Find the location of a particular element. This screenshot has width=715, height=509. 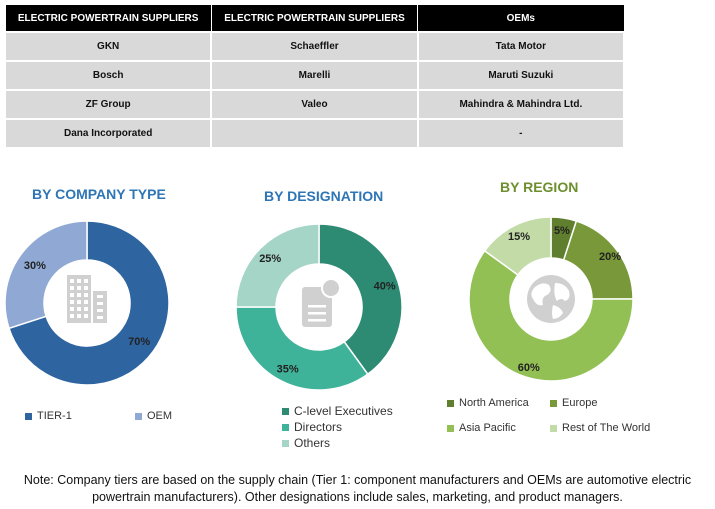

table-row: ZF Group Valeo Mahindra & Mahindra Ltd. is located at coordinates (314, 104).